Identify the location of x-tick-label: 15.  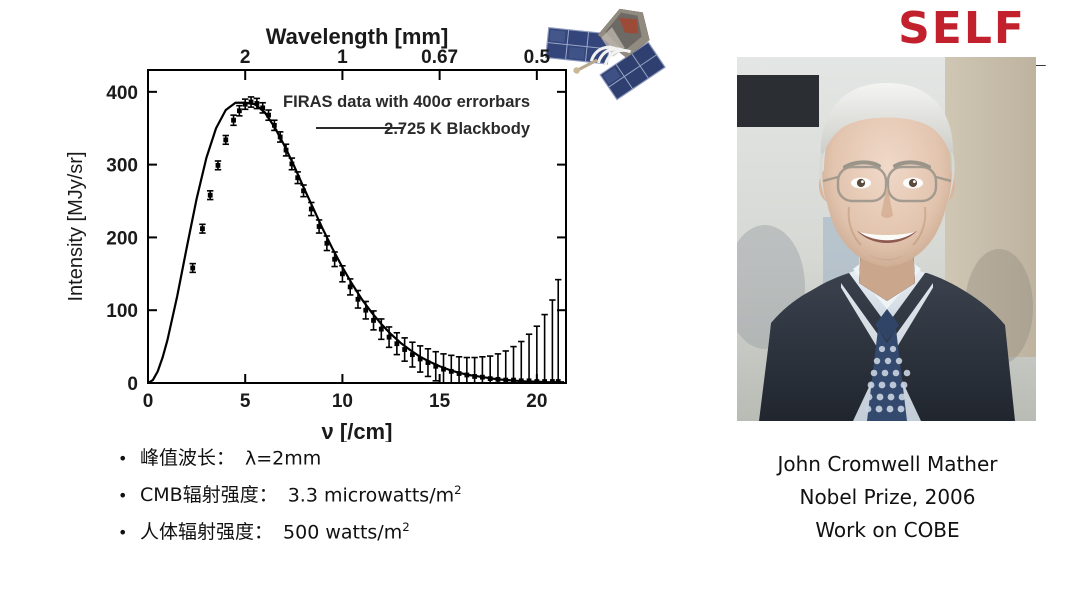
(440, 401).